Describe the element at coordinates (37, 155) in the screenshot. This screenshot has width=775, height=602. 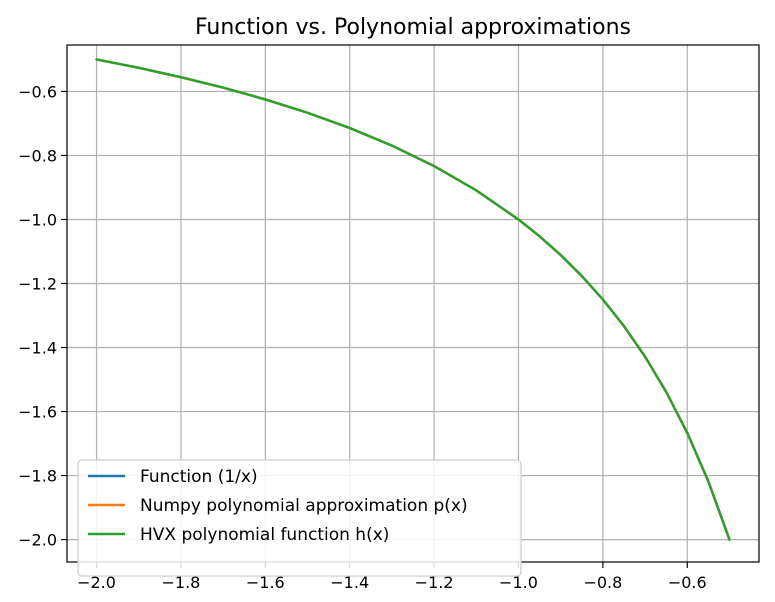
I see `y-tick-label: −0.8` at that location.